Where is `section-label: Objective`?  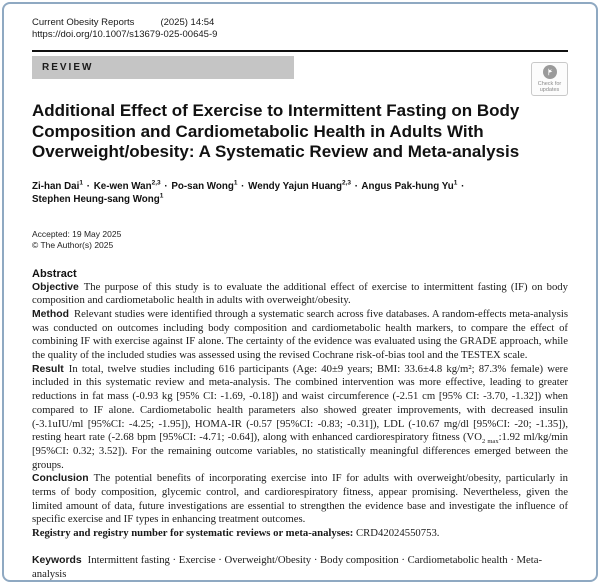
section-label: Objective is located at coordinates (55, 287).